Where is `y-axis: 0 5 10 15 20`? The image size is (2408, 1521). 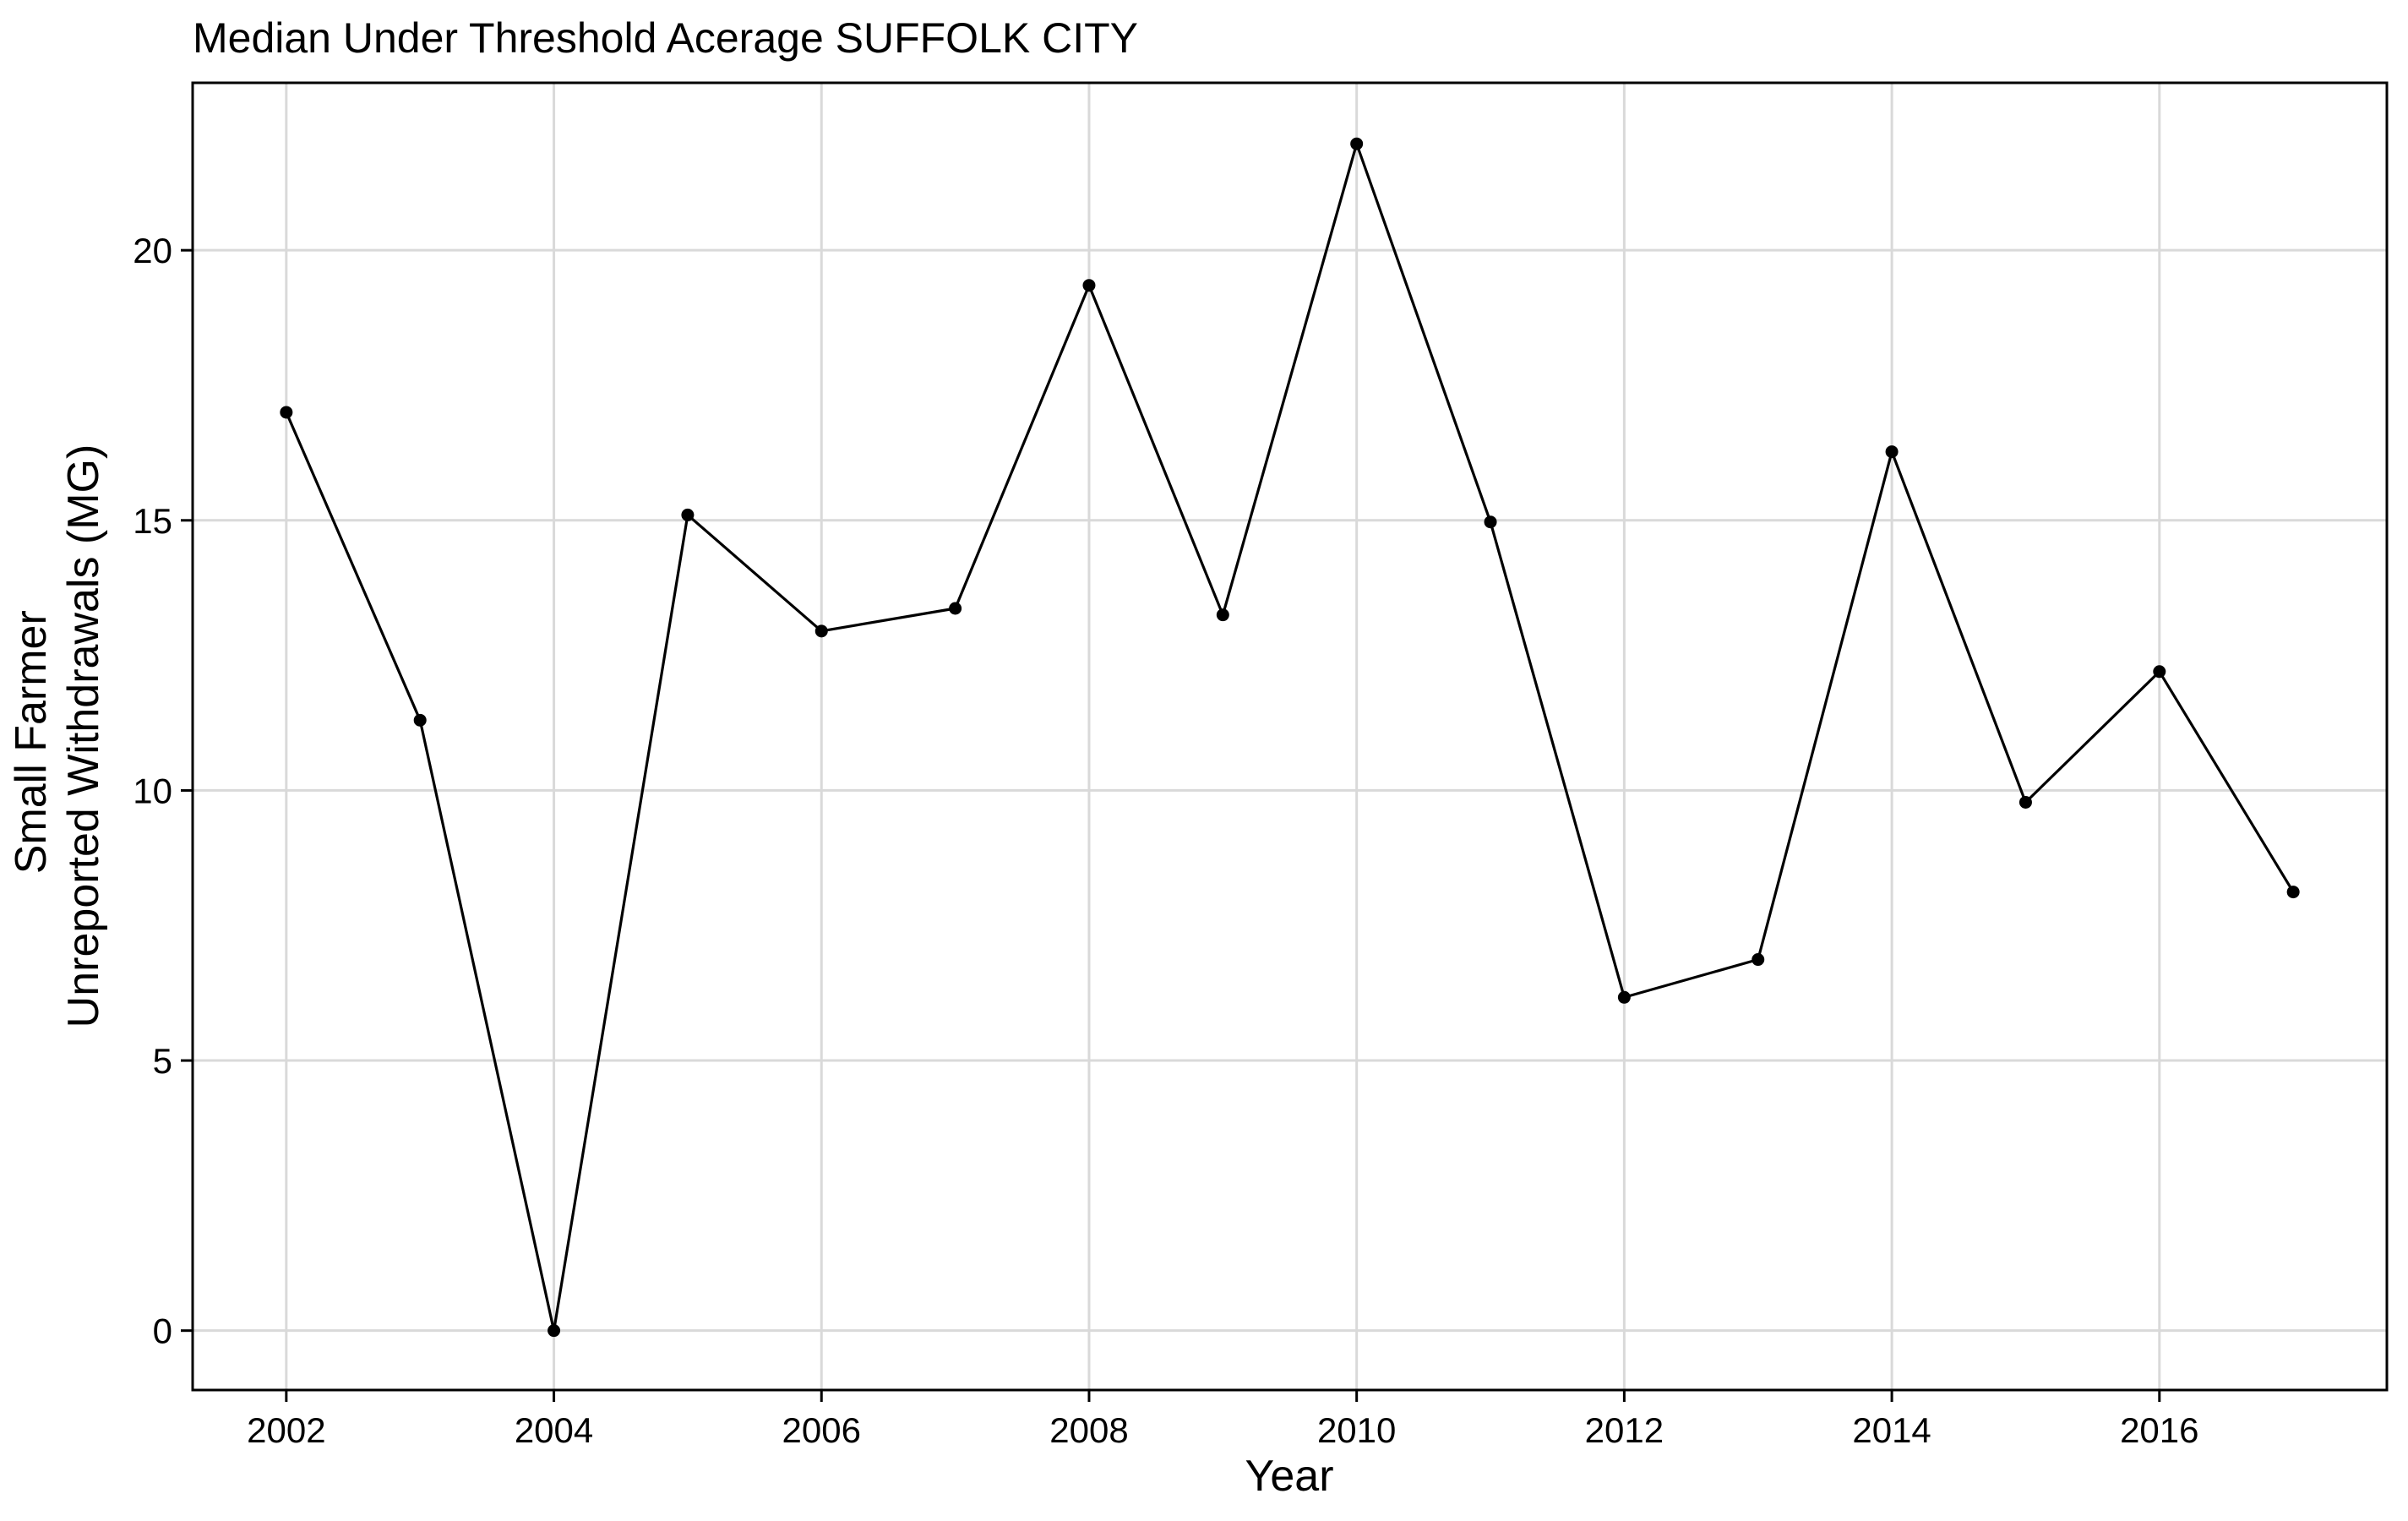 y-axis: 0 5 10 15 20 is located at coordinates (163, 791).